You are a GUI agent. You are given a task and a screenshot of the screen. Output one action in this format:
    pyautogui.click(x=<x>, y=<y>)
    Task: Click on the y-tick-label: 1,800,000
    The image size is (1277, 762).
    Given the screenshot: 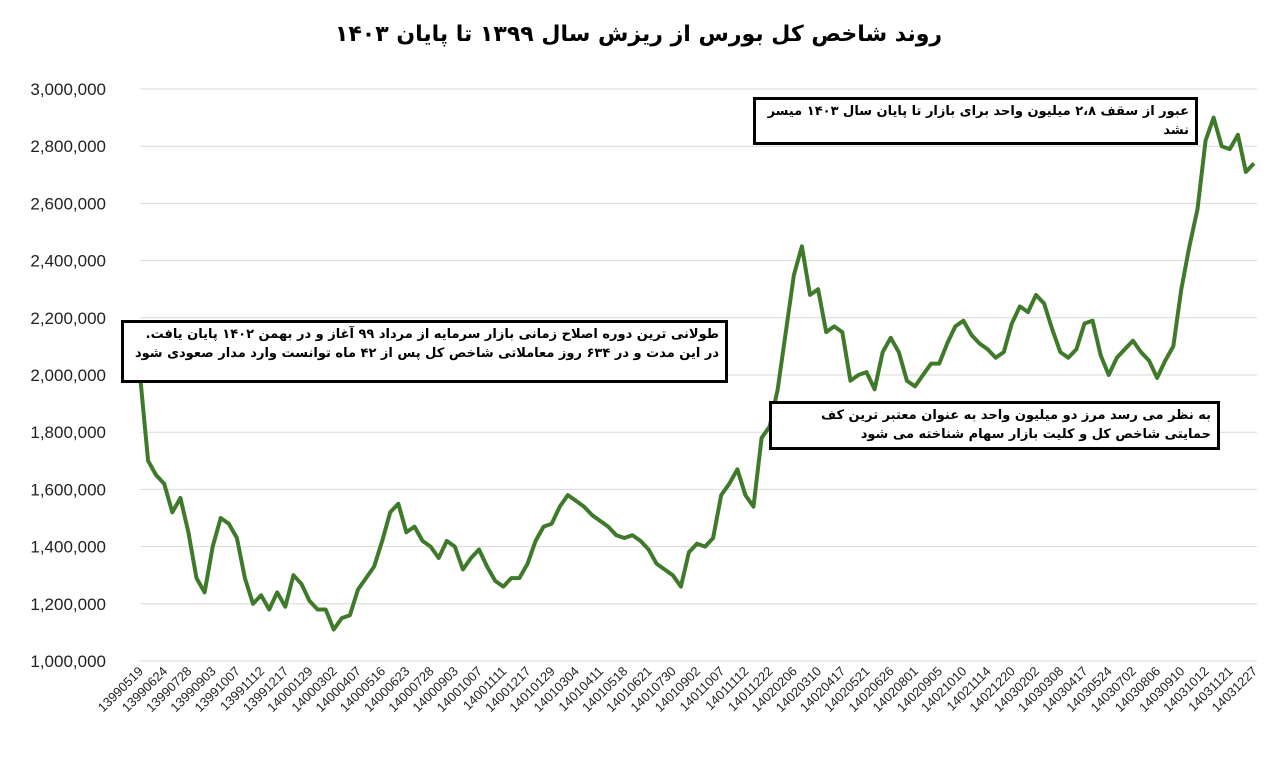 What is the action you would take?
    pyautogui.click(x=68, y=432)
    